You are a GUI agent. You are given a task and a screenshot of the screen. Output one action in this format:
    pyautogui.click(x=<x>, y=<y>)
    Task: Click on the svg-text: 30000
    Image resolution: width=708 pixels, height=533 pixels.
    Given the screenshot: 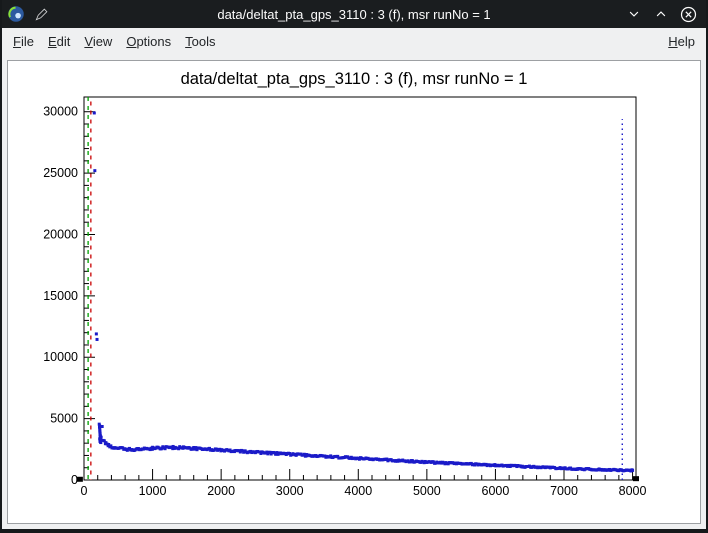 What is the action you would take?
    pyautogui.click(x=60, y=112)
    